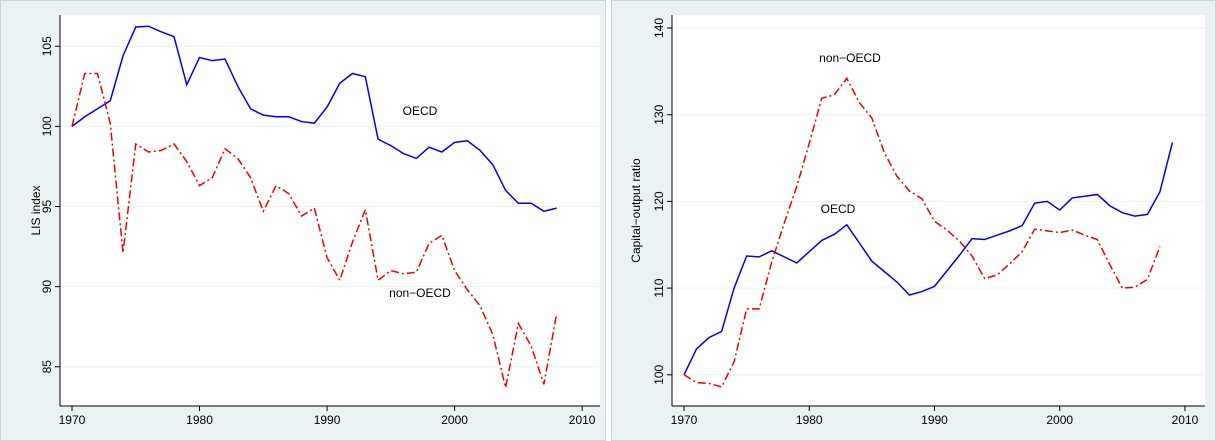  I want to click on y-tick-label: 90, so click(47, 287).